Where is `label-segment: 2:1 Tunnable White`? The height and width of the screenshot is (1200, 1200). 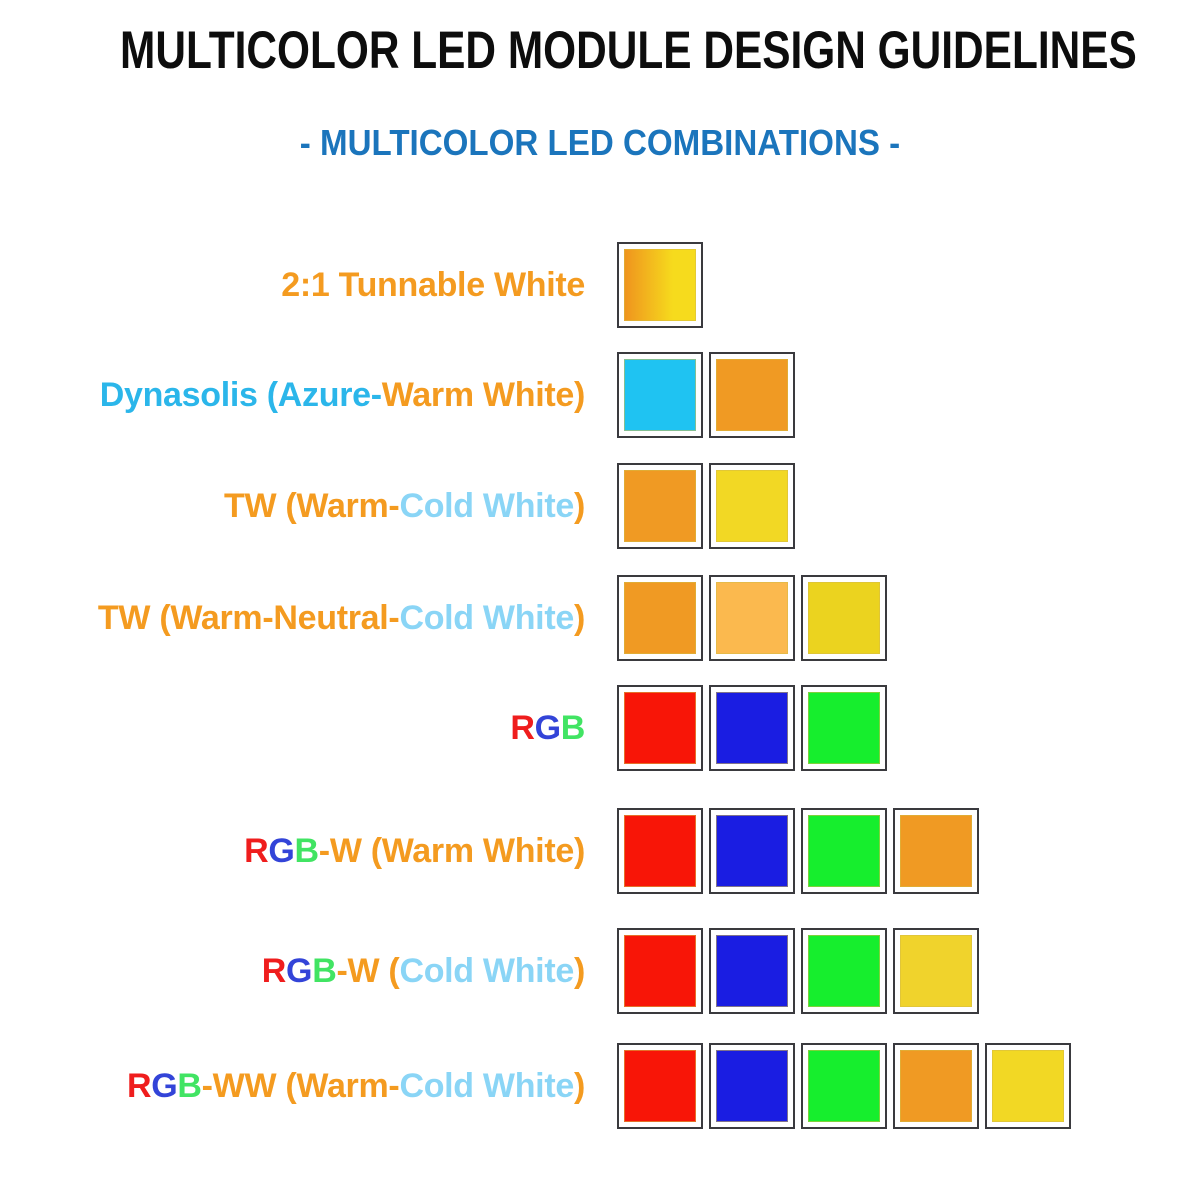
label-segment: 2:1 Tunnable White is located at coordinates (433, 285).